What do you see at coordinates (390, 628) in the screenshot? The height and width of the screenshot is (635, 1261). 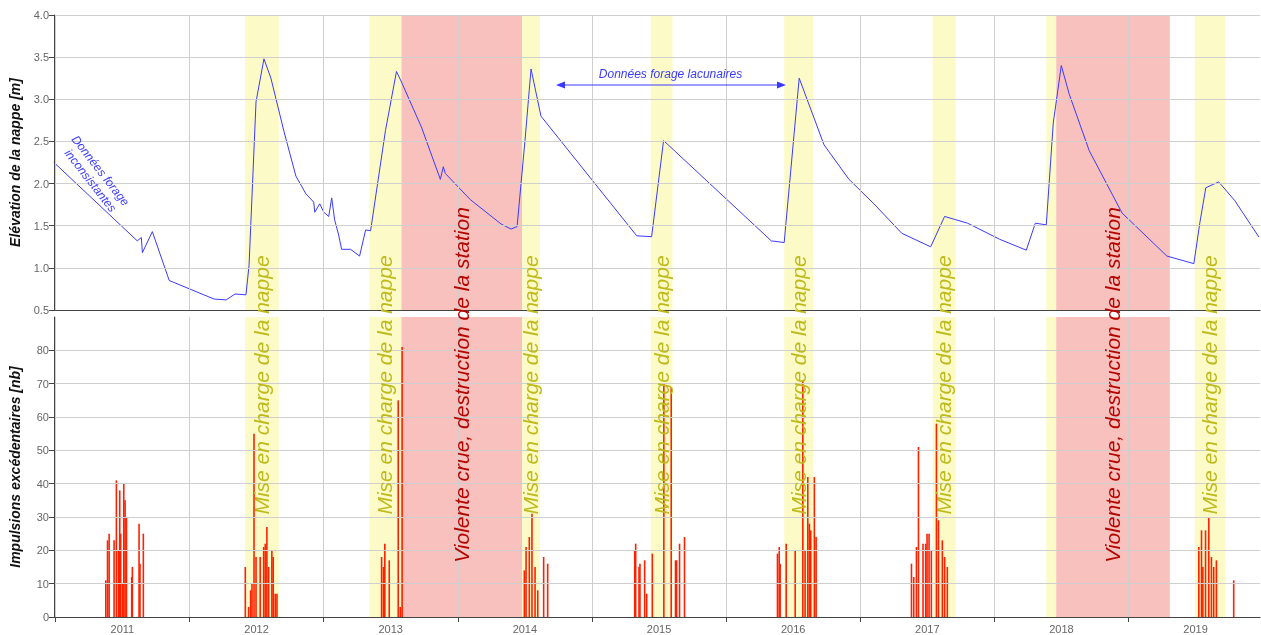 I see `x-tick-label: 2013` at bounding box center [390, 628].